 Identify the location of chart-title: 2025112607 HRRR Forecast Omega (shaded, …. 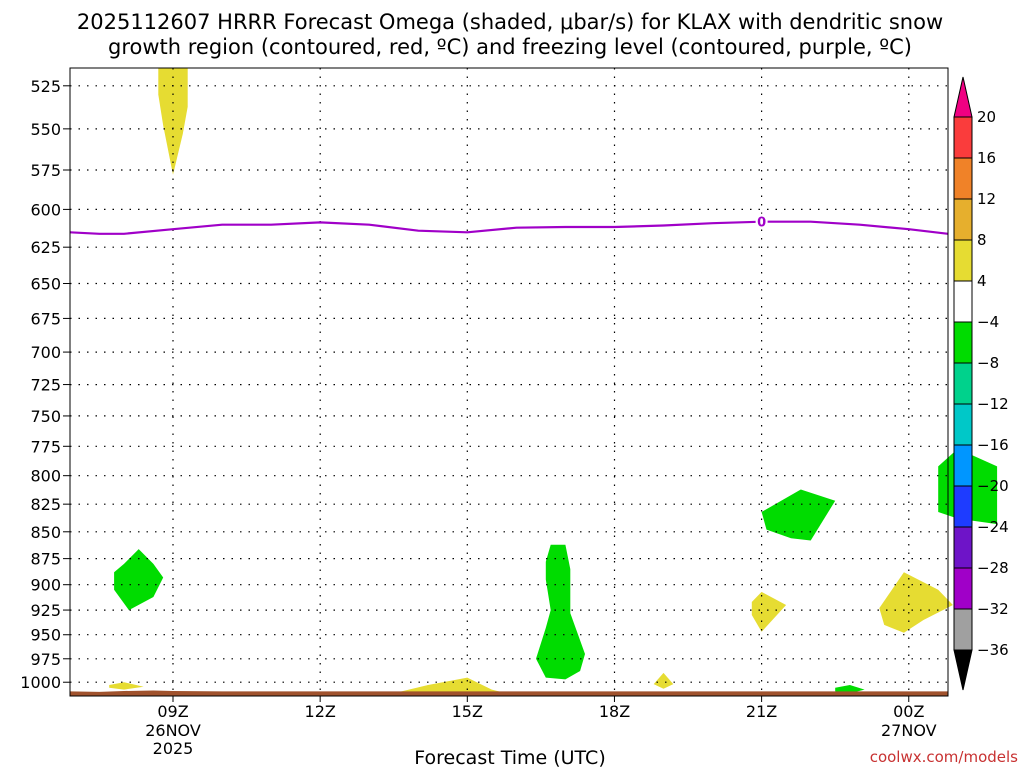
(510, 34).